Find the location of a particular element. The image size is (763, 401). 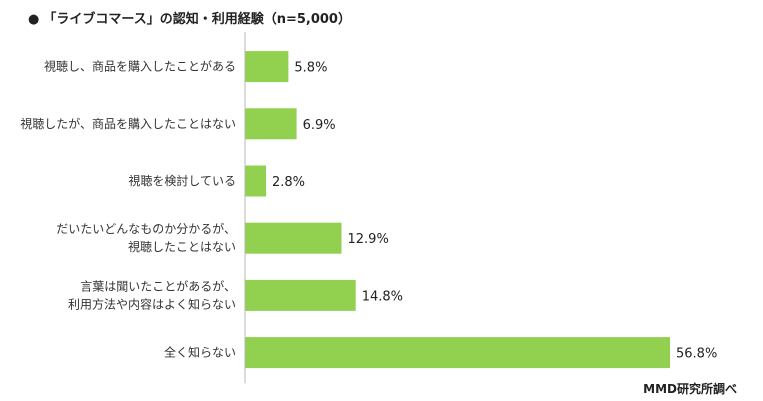

category-label-2: 視聴したが、商品を購入したことはない is located at coordinates (128, 123).